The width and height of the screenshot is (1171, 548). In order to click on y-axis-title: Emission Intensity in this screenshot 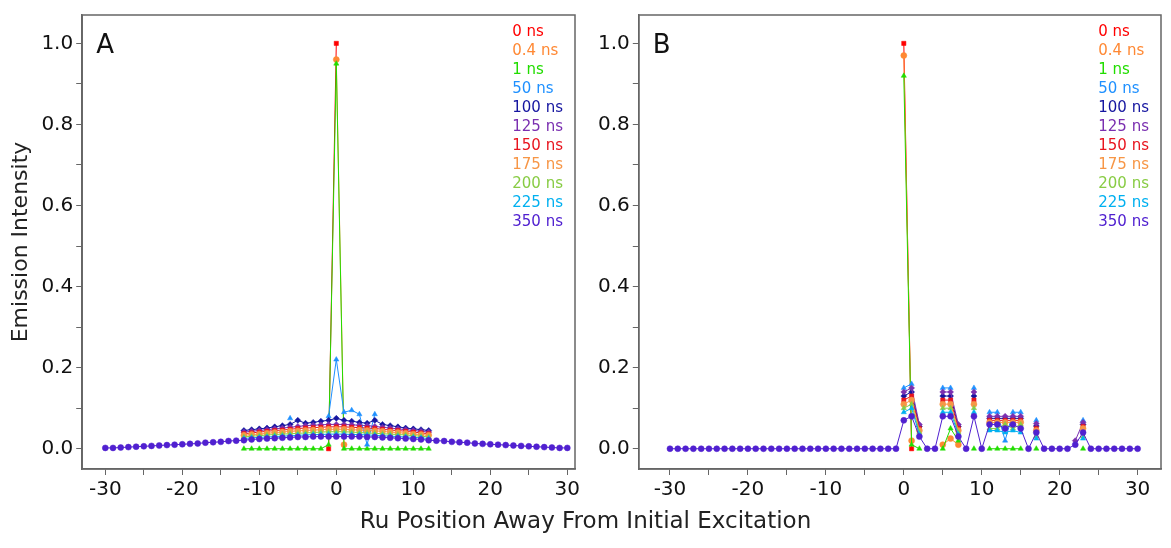, I will do `click(19, 242)`.